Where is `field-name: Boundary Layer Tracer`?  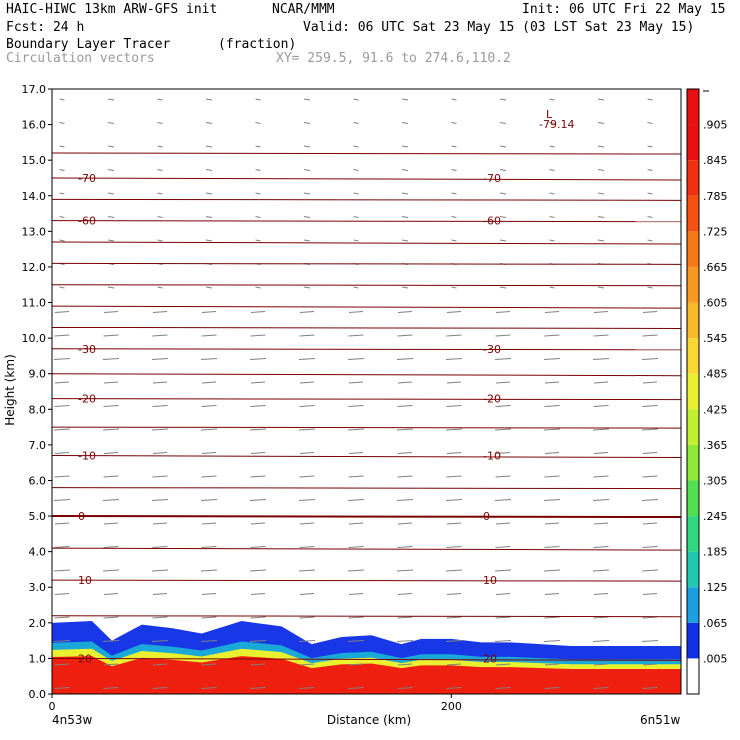 field-name: Boundary Layer Tracer is located at coordinates (88, 44).